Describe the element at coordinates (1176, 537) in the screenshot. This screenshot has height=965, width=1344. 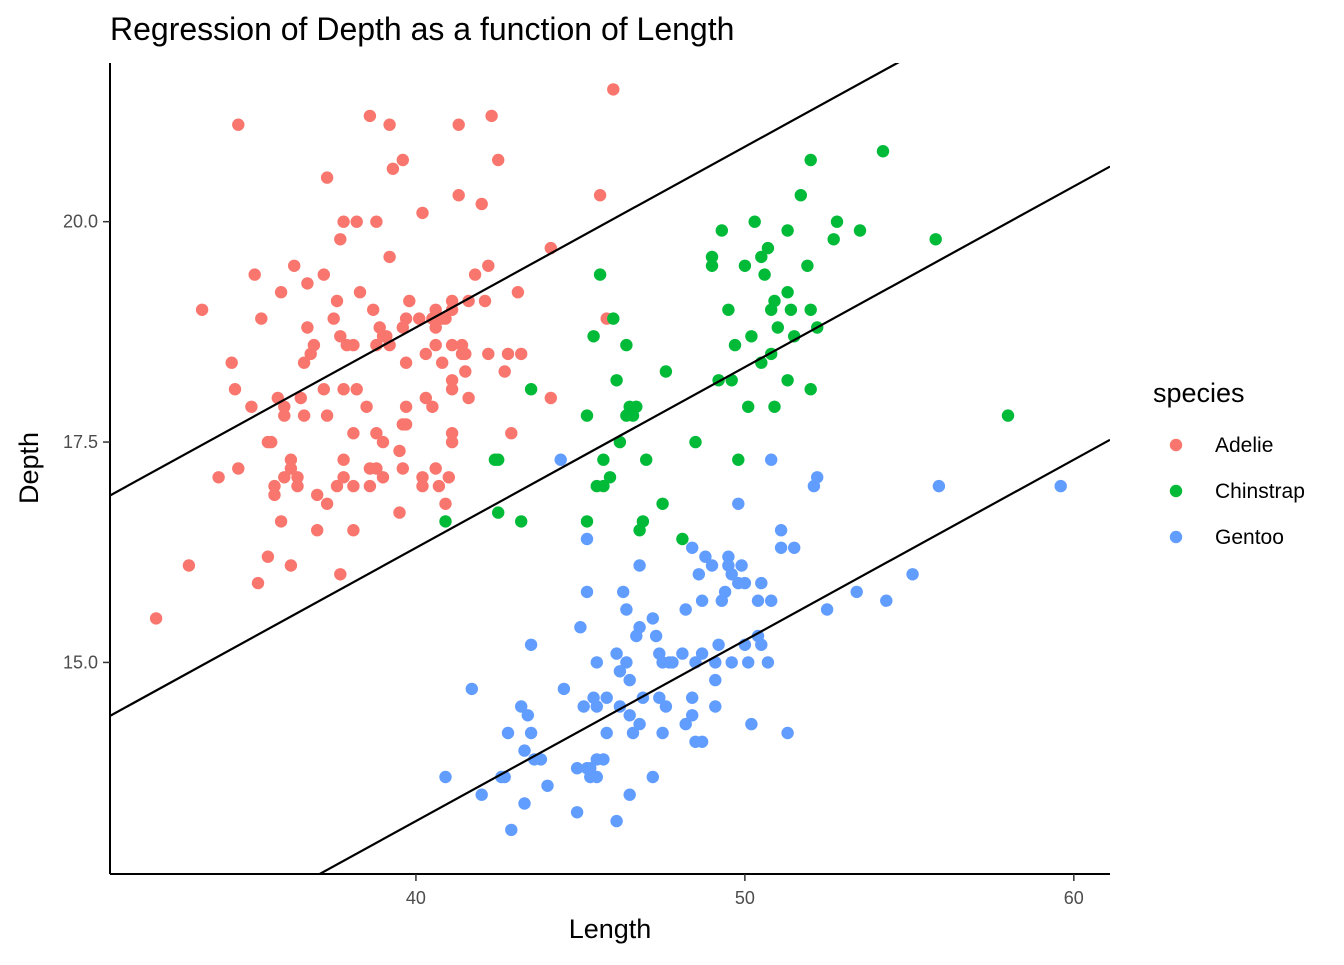
I see `legend-key-gentoo` at that location.